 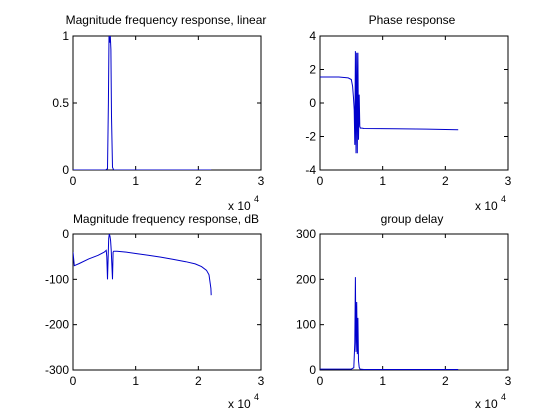 I want to click on y-tick-label: -200, so click(x=57, y=325).